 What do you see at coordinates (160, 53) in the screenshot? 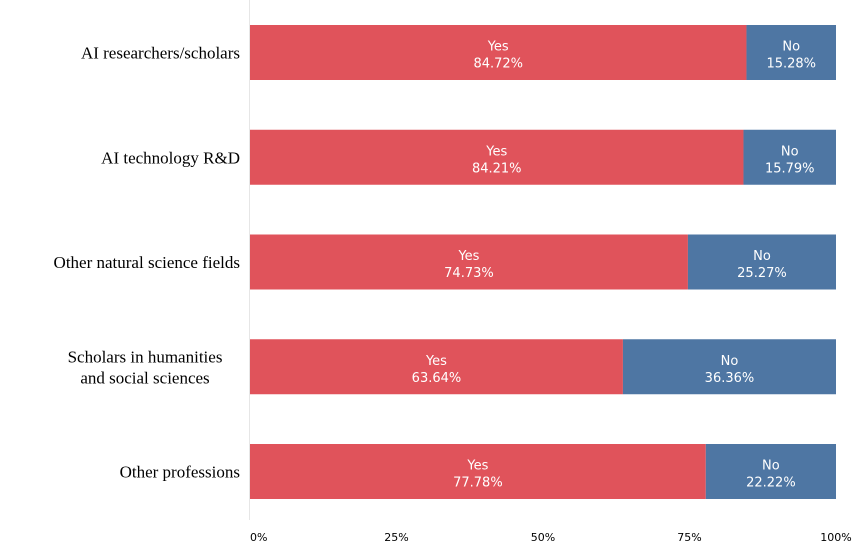
I see `category-label-0: AI researchers/scholars` at bounding box center [160, 53].